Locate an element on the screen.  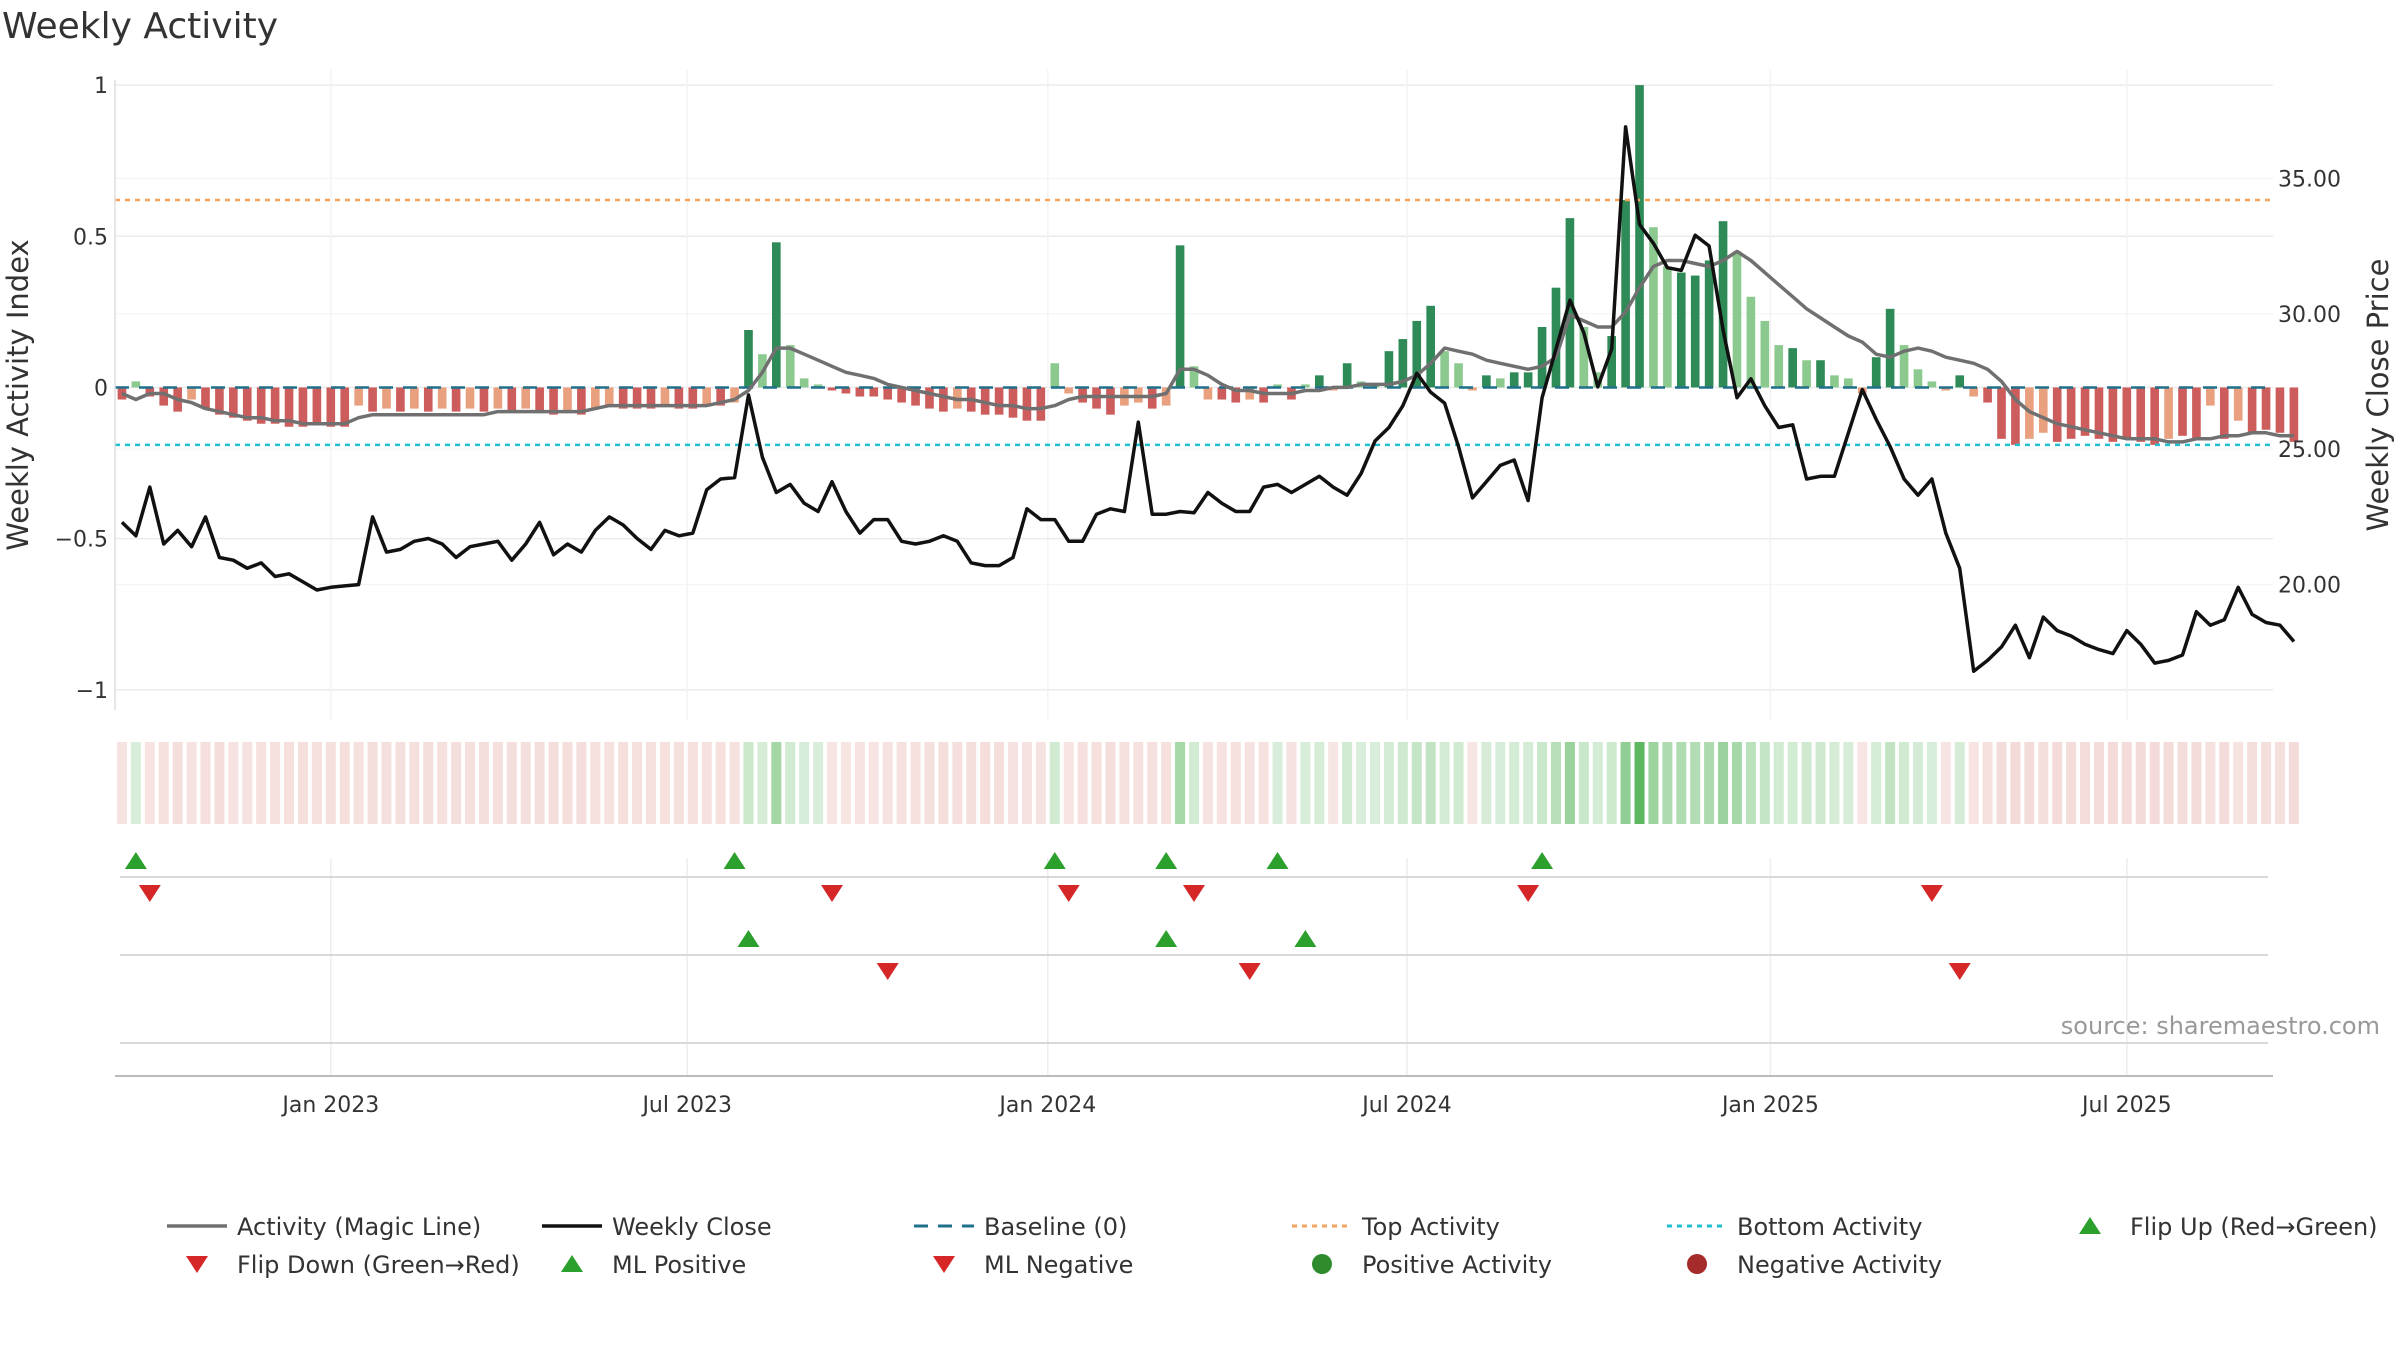
legend-swatch-positive-activity is located at coordinates (1322, 1264).